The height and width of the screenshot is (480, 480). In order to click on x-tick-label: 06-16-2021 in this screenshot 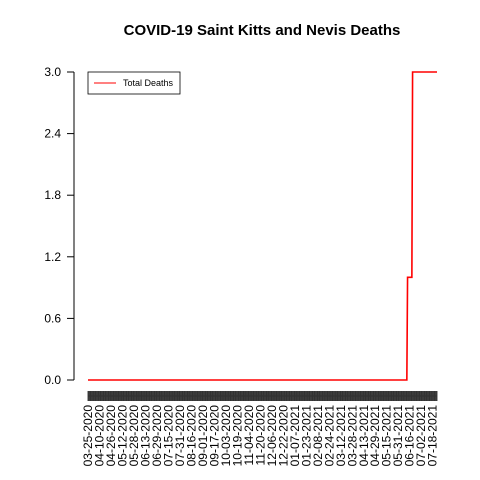, I will do `click(410, 436)`.